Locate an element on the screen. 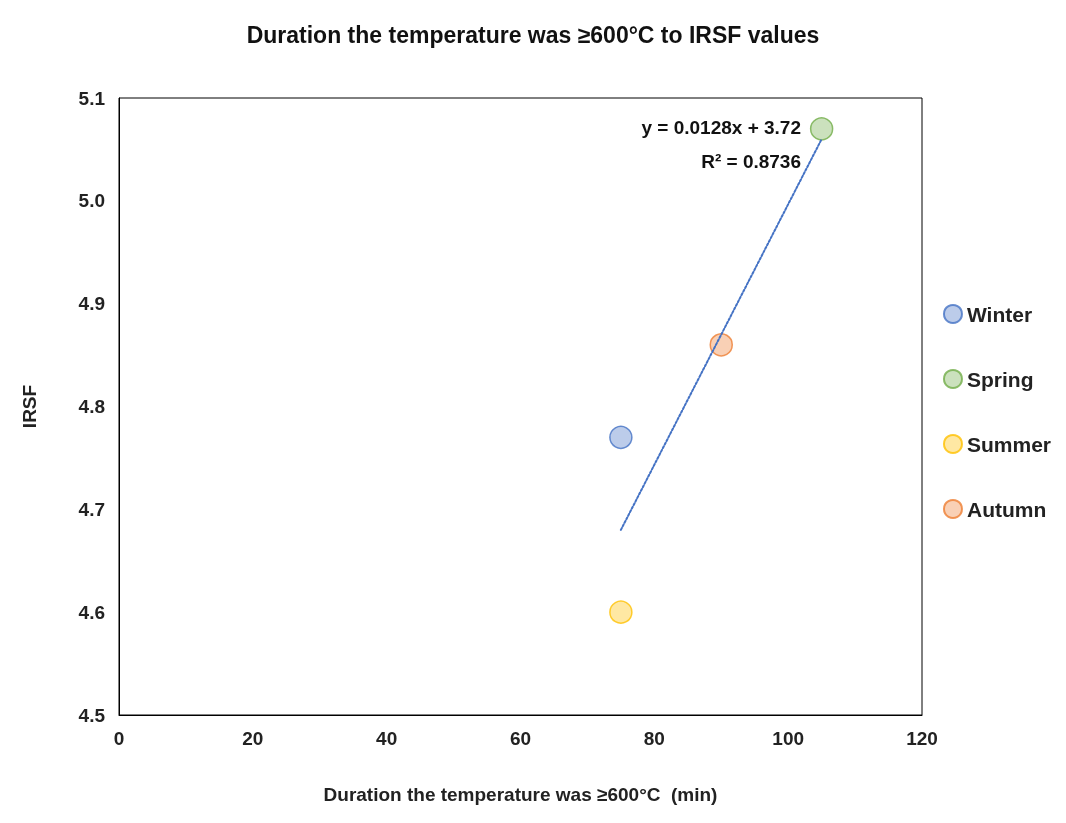  y-tick-label: 4.6 is located at coordinates (91, 612).